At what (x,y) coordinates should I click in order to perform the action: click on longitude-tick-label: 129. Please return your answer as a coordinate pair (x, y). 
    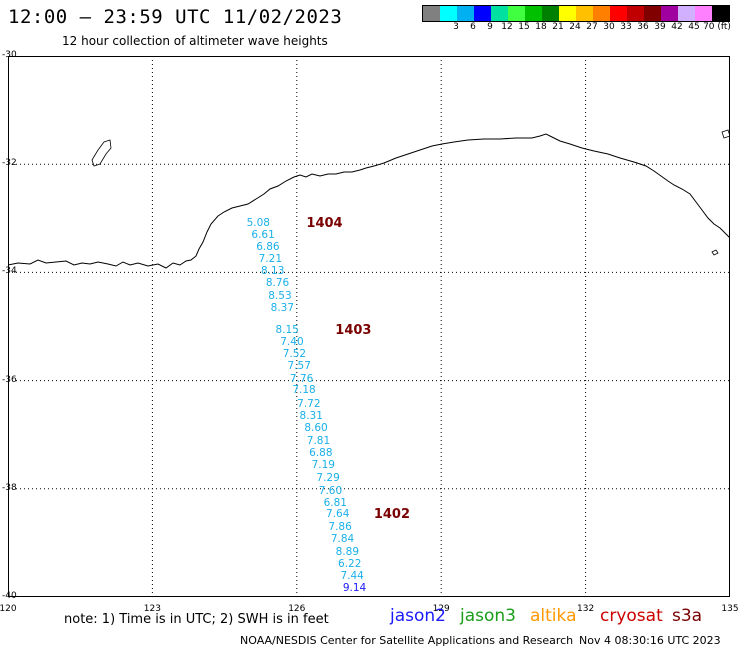
    Looking at the image, I should click on (441, 609).